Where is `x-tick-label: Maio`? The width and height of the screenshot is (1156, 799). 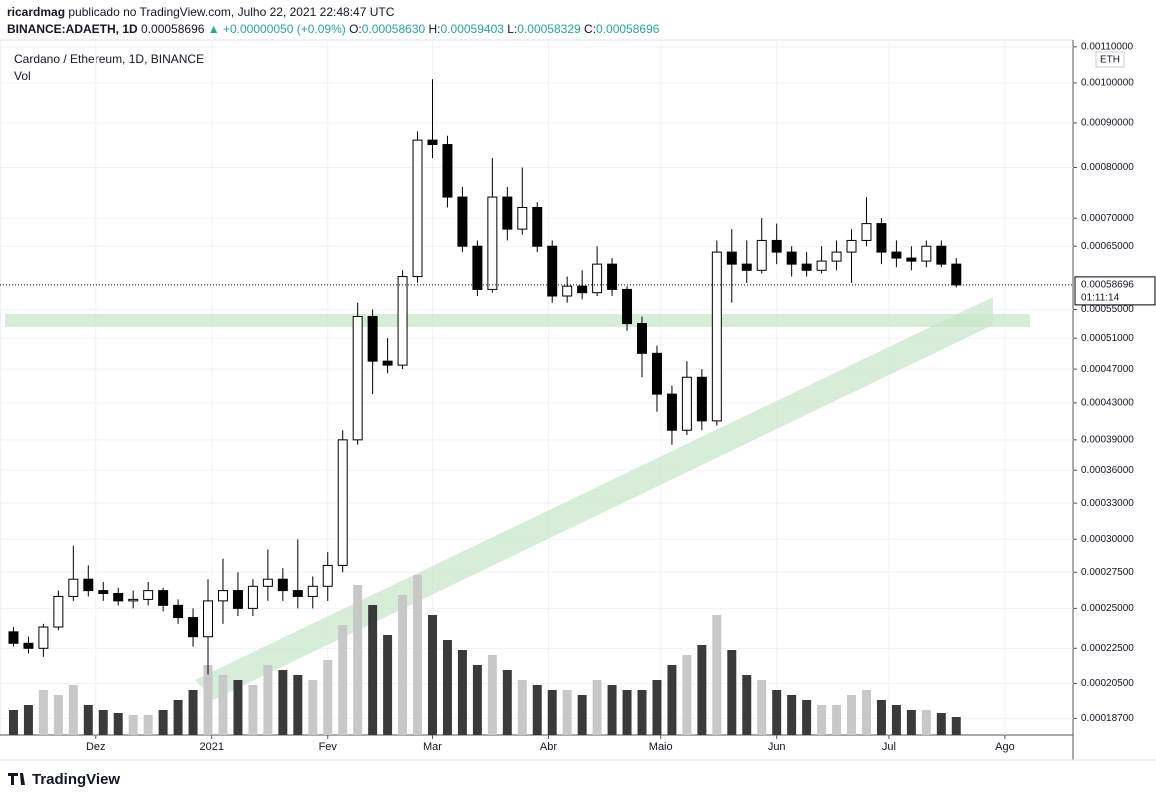 x-tick-label: Maio is located at coordinates (661, 747).